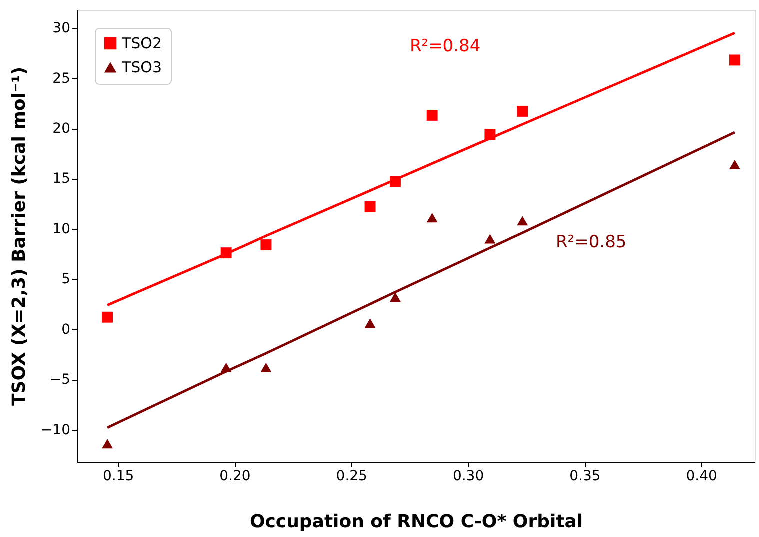  Describe the element at coordinates (352, 476) in the screenshot. I see `x-tick-label: 0.25` at that location.